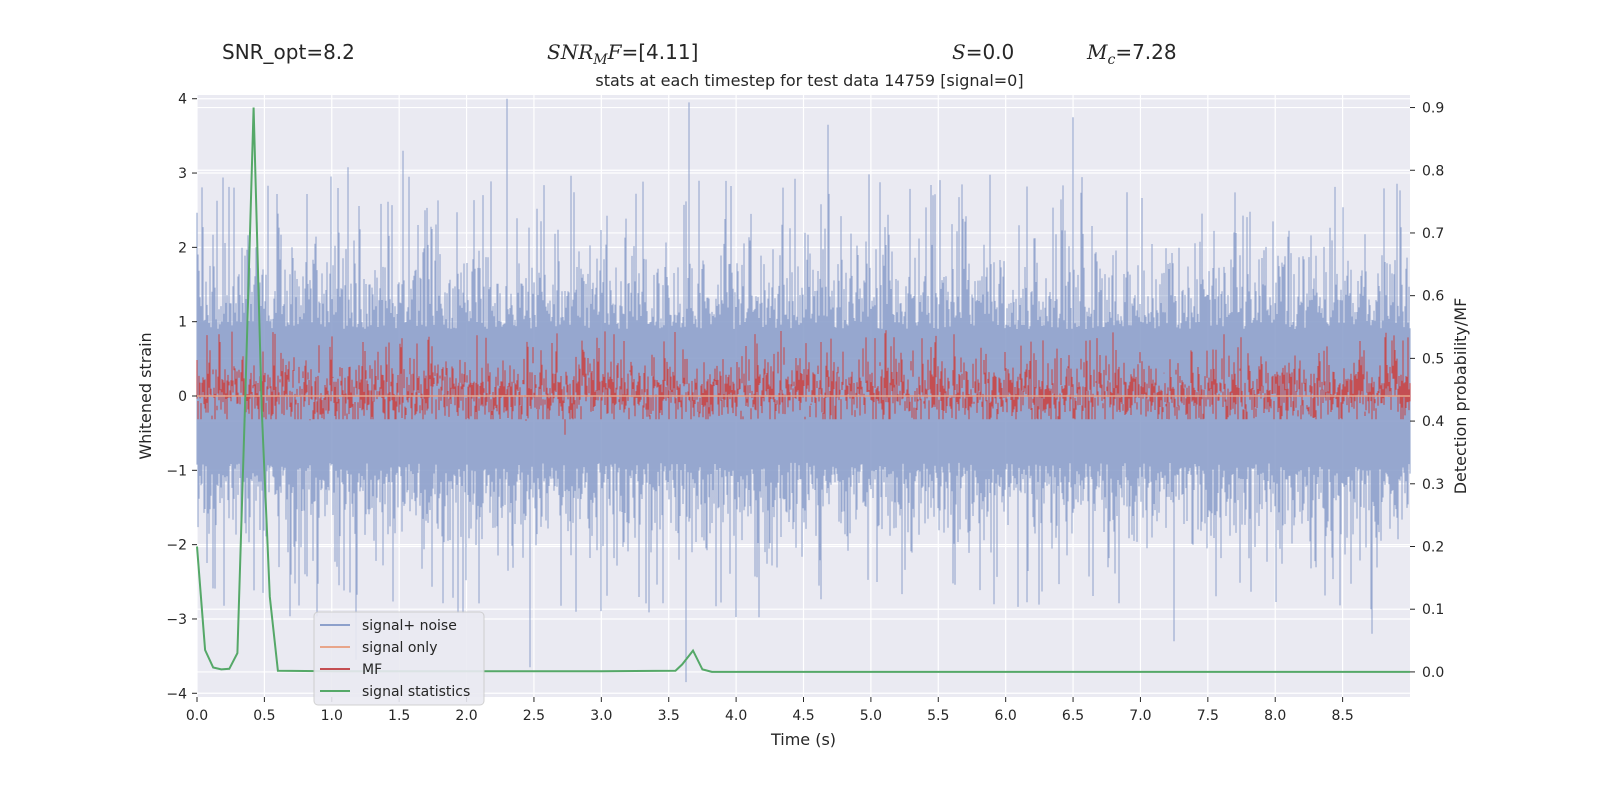 The width and height of the screenshot is (1600, 800). What do you see at coordinates (983, 52) in the screenshot?
I see `s-label: S=0.0` at bounding box center [983, 52].